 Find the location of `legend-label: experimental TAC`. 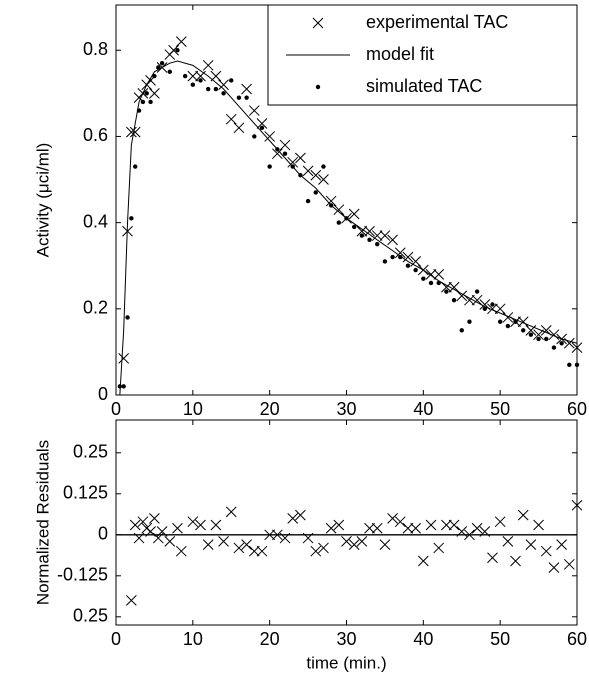

legend-label: experimental TAC is located at coordinates (437, 22).